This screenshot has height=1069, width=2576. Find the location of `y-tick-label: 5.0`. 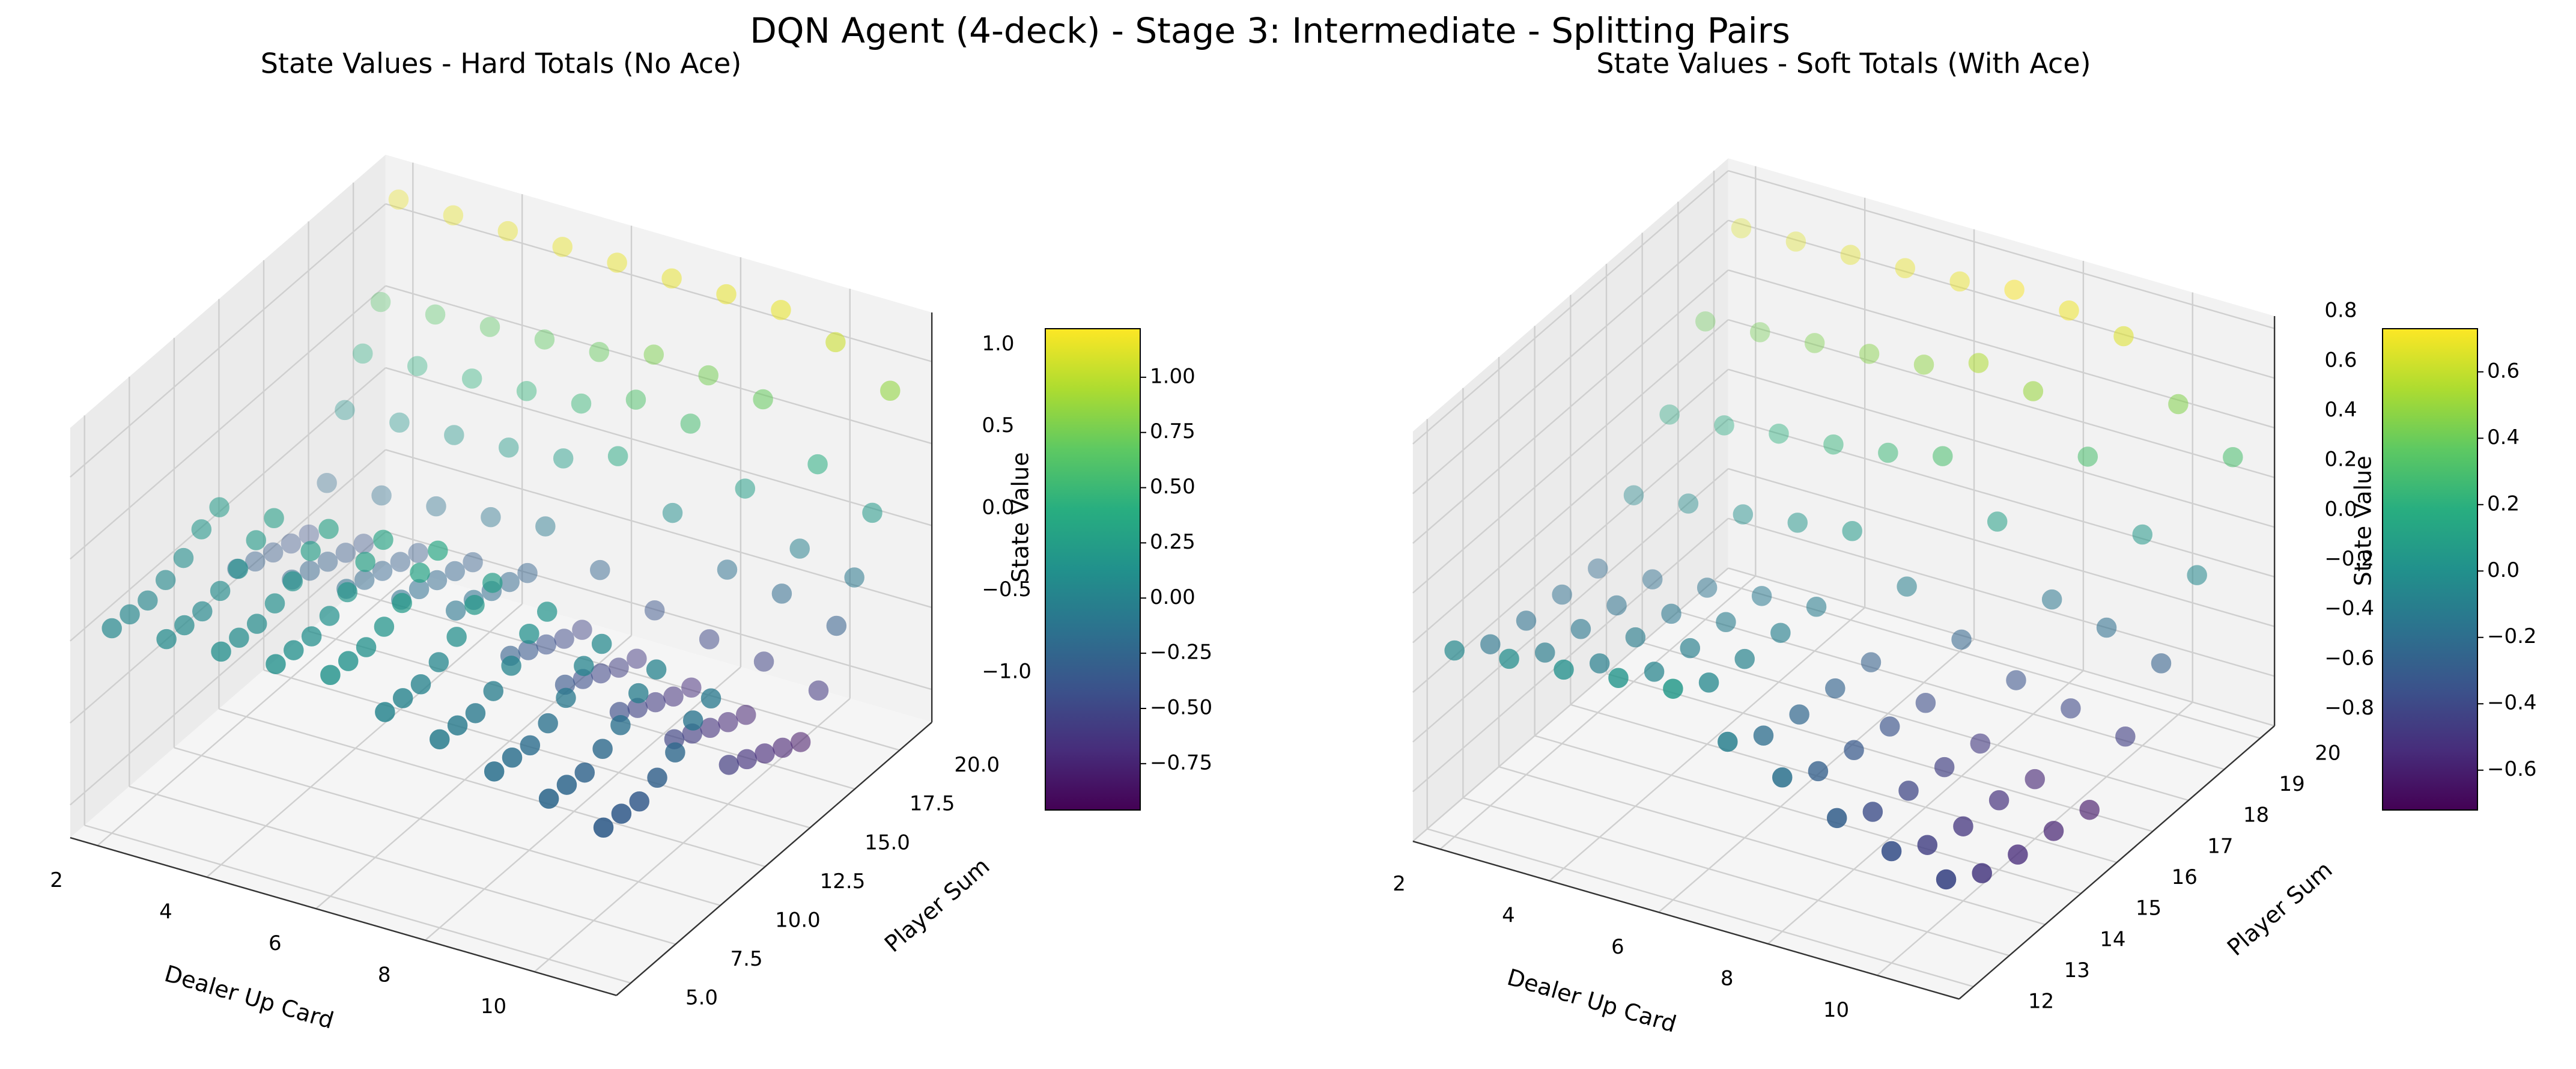

y-tick-label: 5.0 is located at coordinates (701, 998).